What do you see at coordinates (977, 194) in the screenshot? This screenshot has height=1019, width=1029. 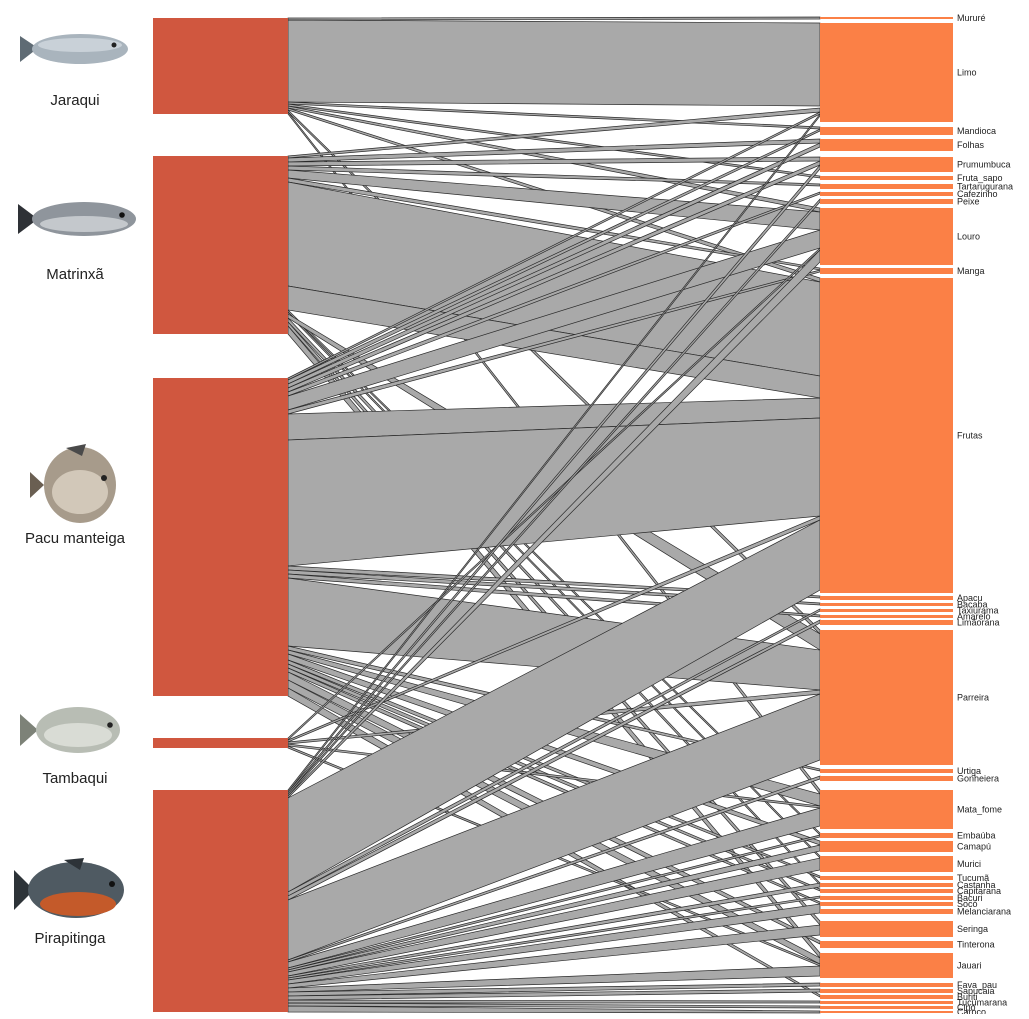 I see `food-label-7: Cafezinho` at bounding box center [977, 194].